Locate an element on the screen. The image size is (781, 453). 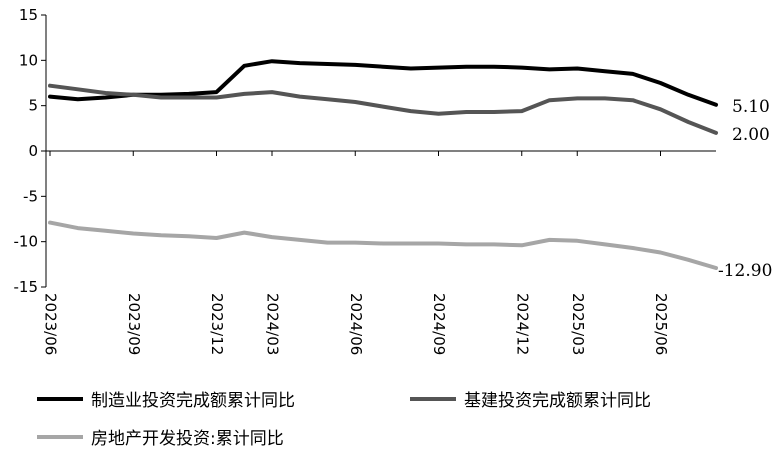
legend-swatch-real-estate is located at coordinates (60, 436).